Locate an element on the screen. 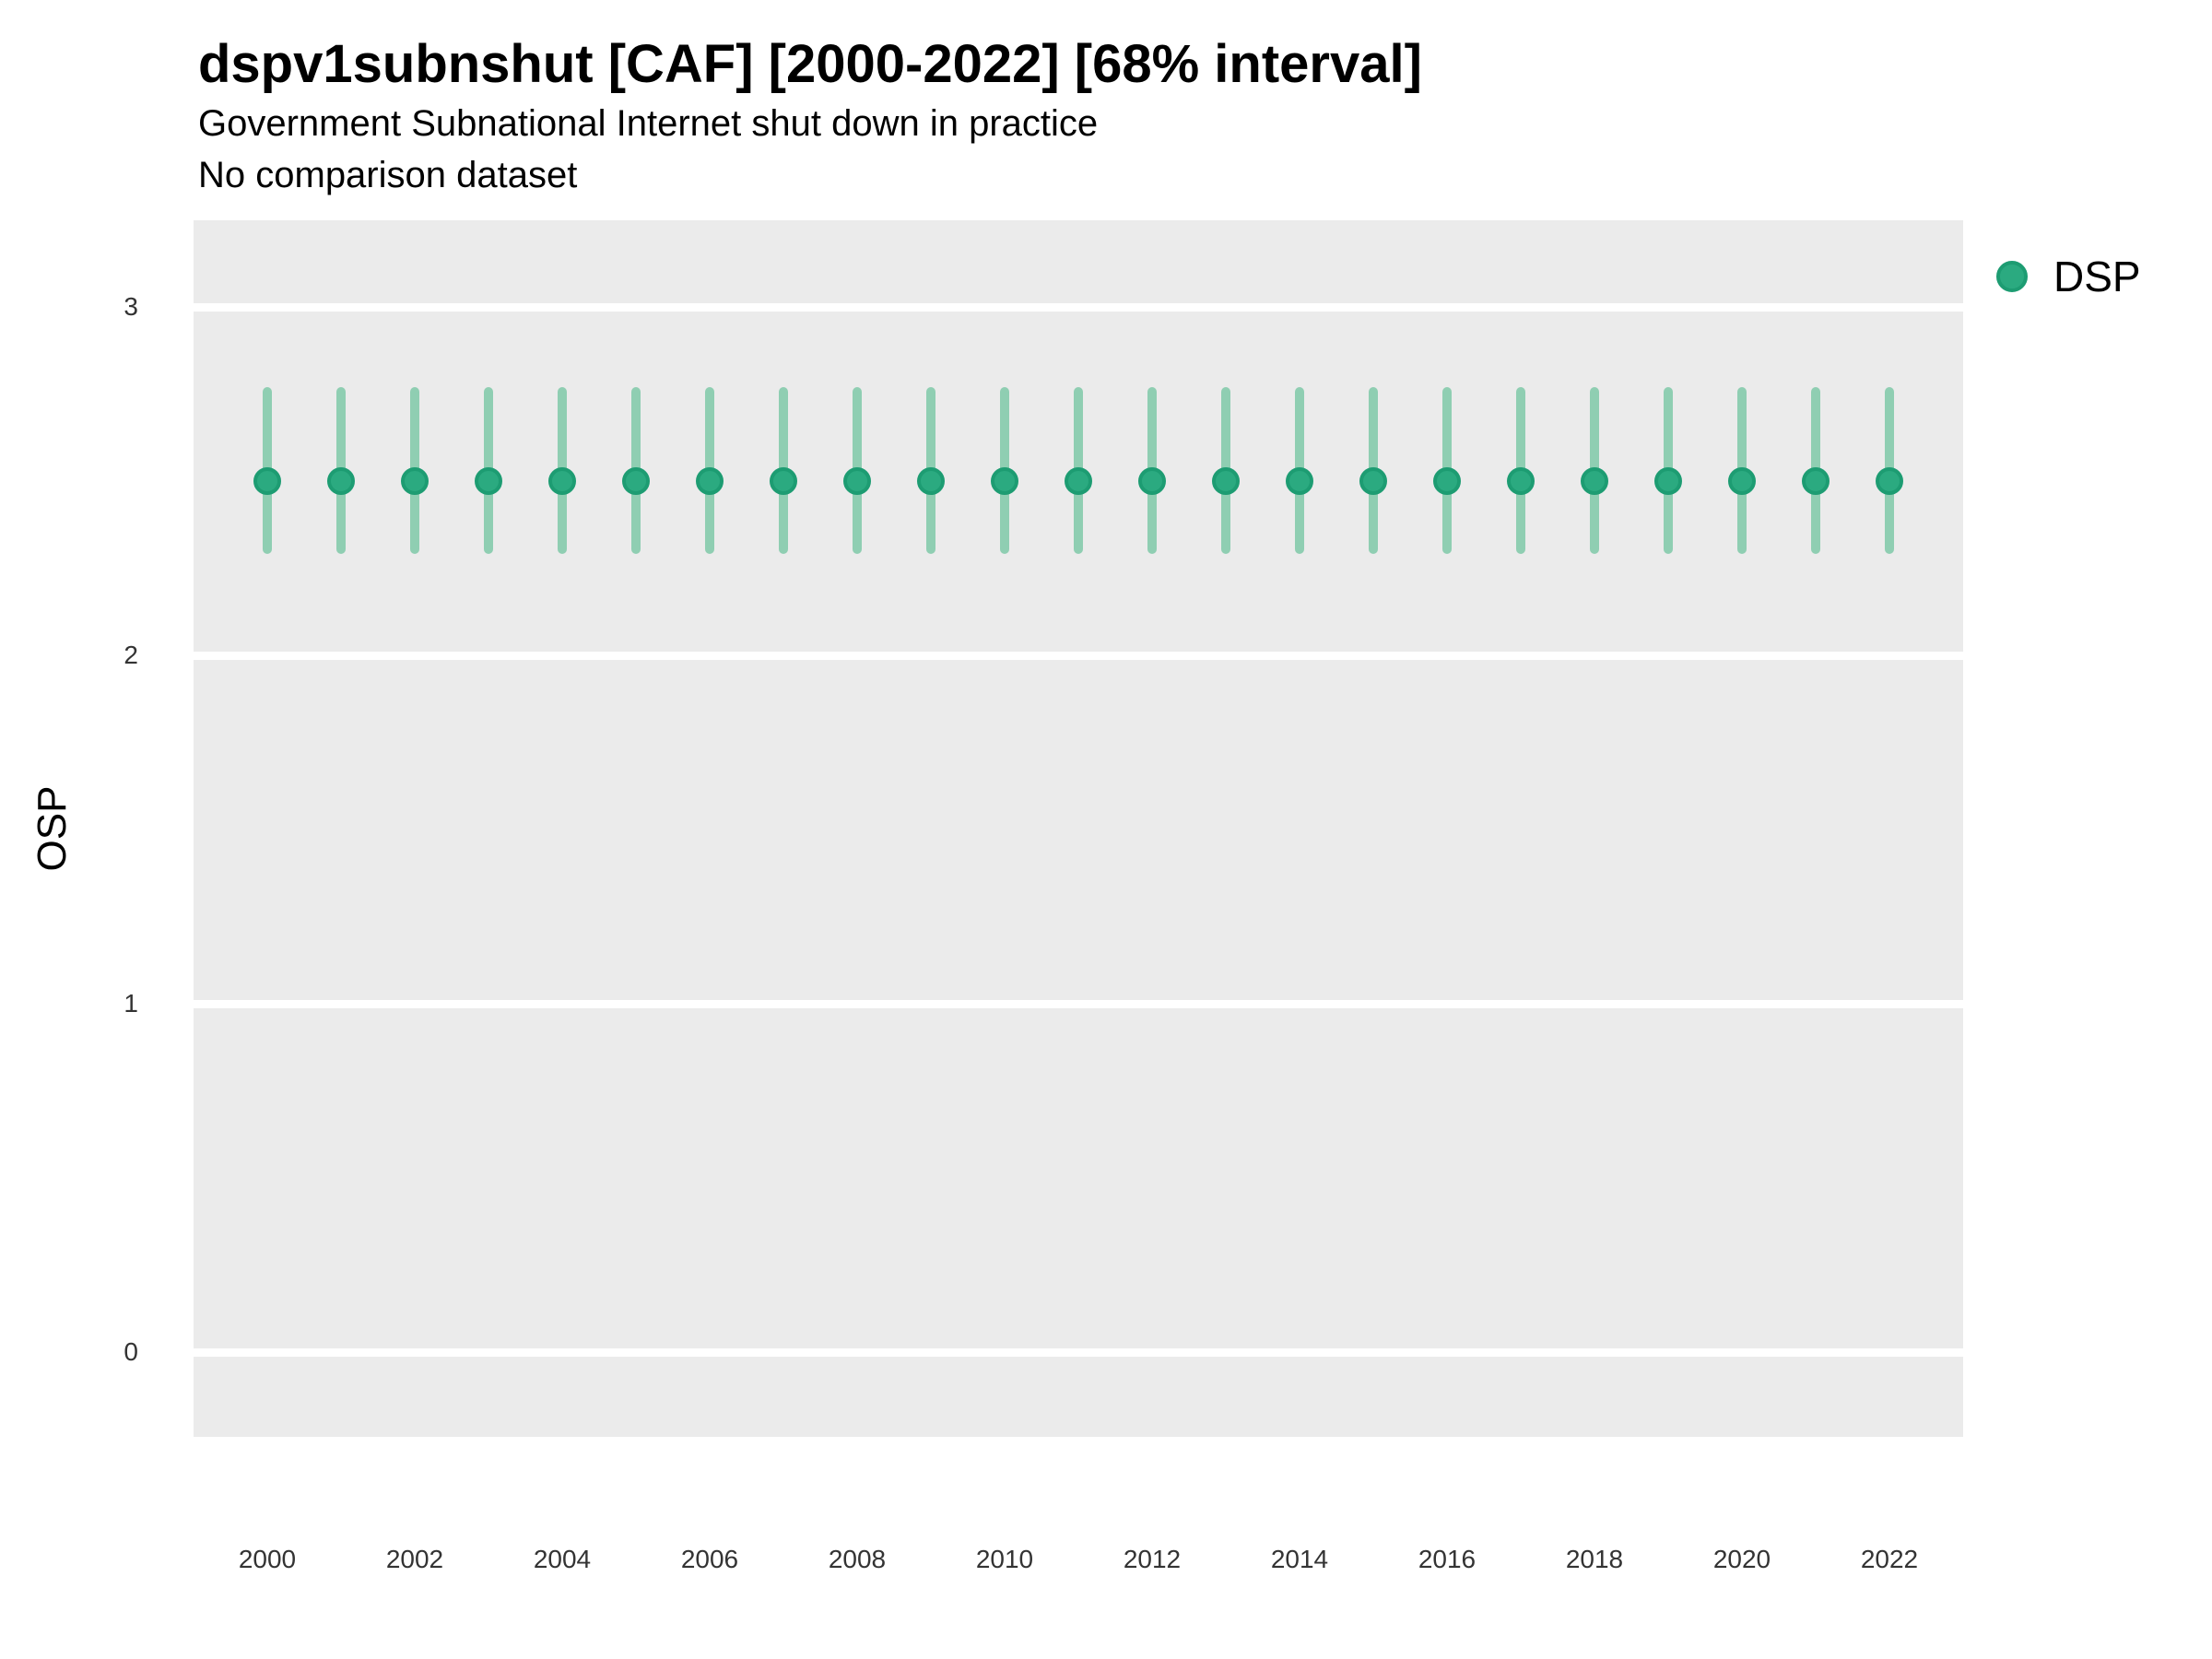 Image resolution: width=2212 pixels, height=1659 pixels. y-tick-1: 1 is located at coordinates (131, 1003).